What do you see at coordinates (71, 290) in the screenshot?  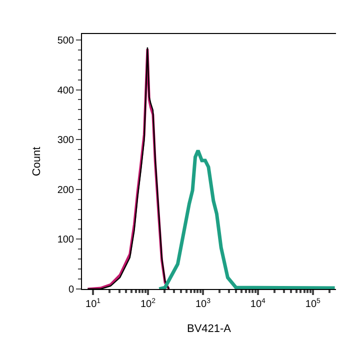 I see `y-tick-label: 0` at bounding box center [71, 290].